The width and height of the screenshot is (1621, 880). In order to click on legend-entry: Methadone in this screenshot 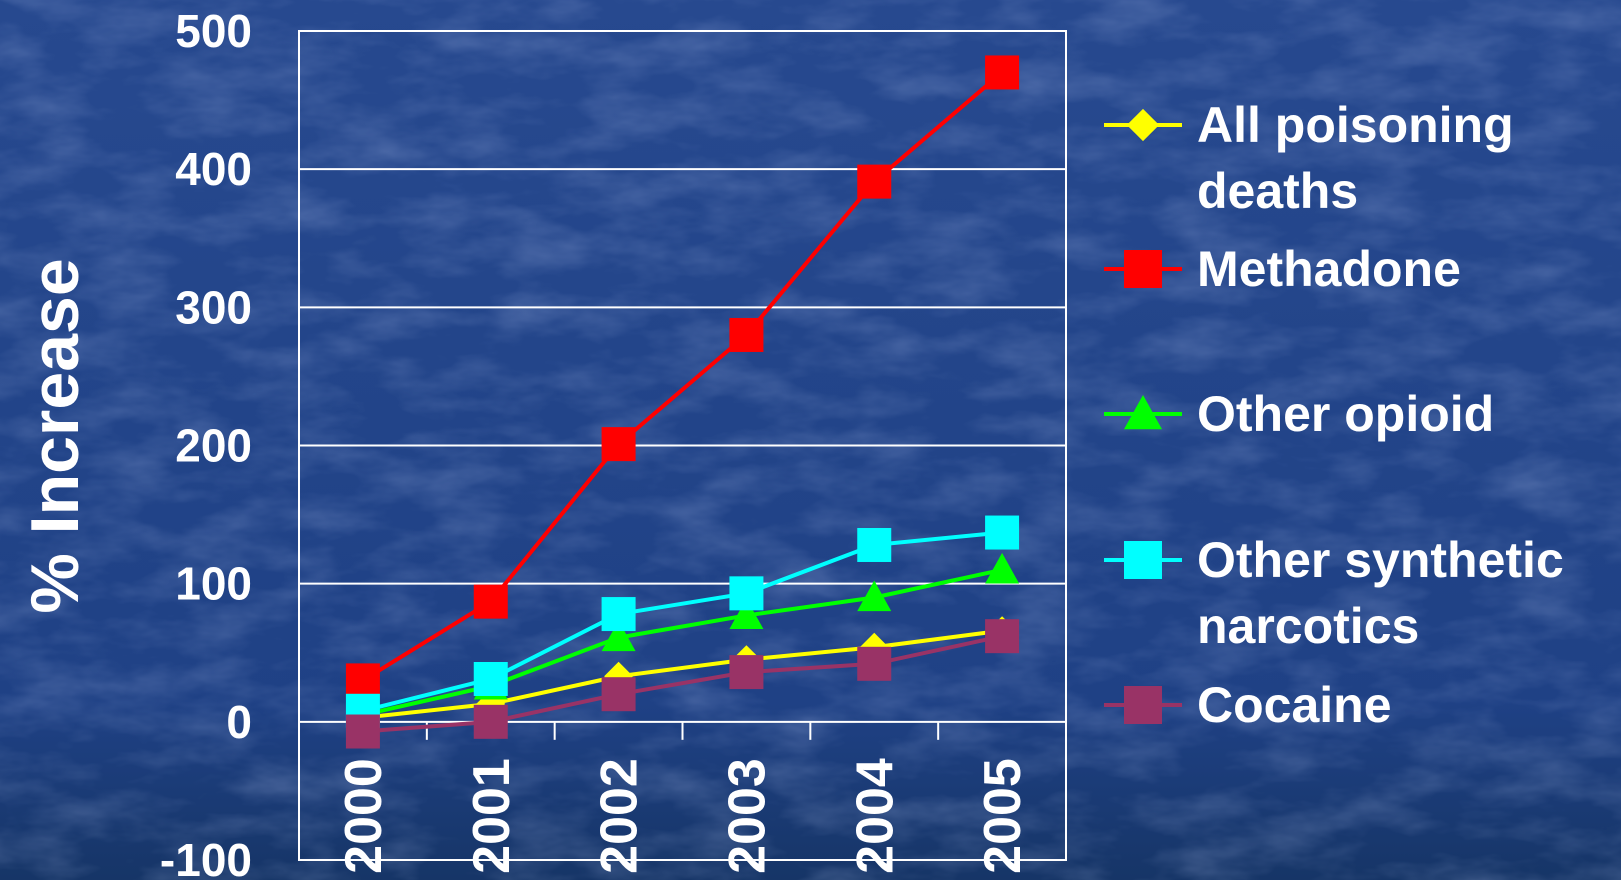, I will do `click(1282, 269)`.